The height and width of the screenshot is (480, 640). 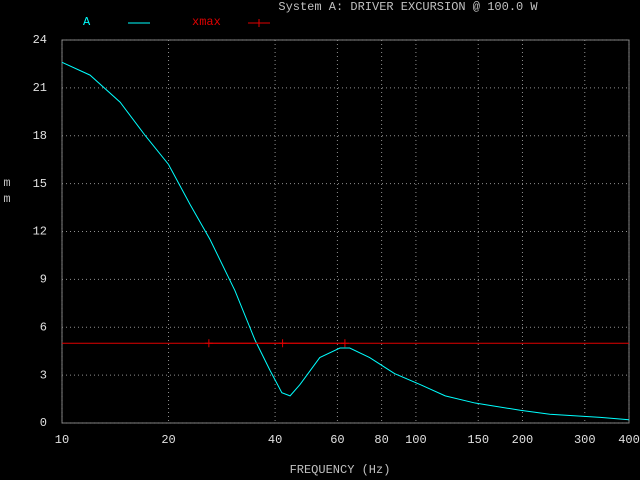 What do you see at coordinates (629, 440) in the screenshot?
I see `x-tick-label: 400` at bounding box center [629, 440].